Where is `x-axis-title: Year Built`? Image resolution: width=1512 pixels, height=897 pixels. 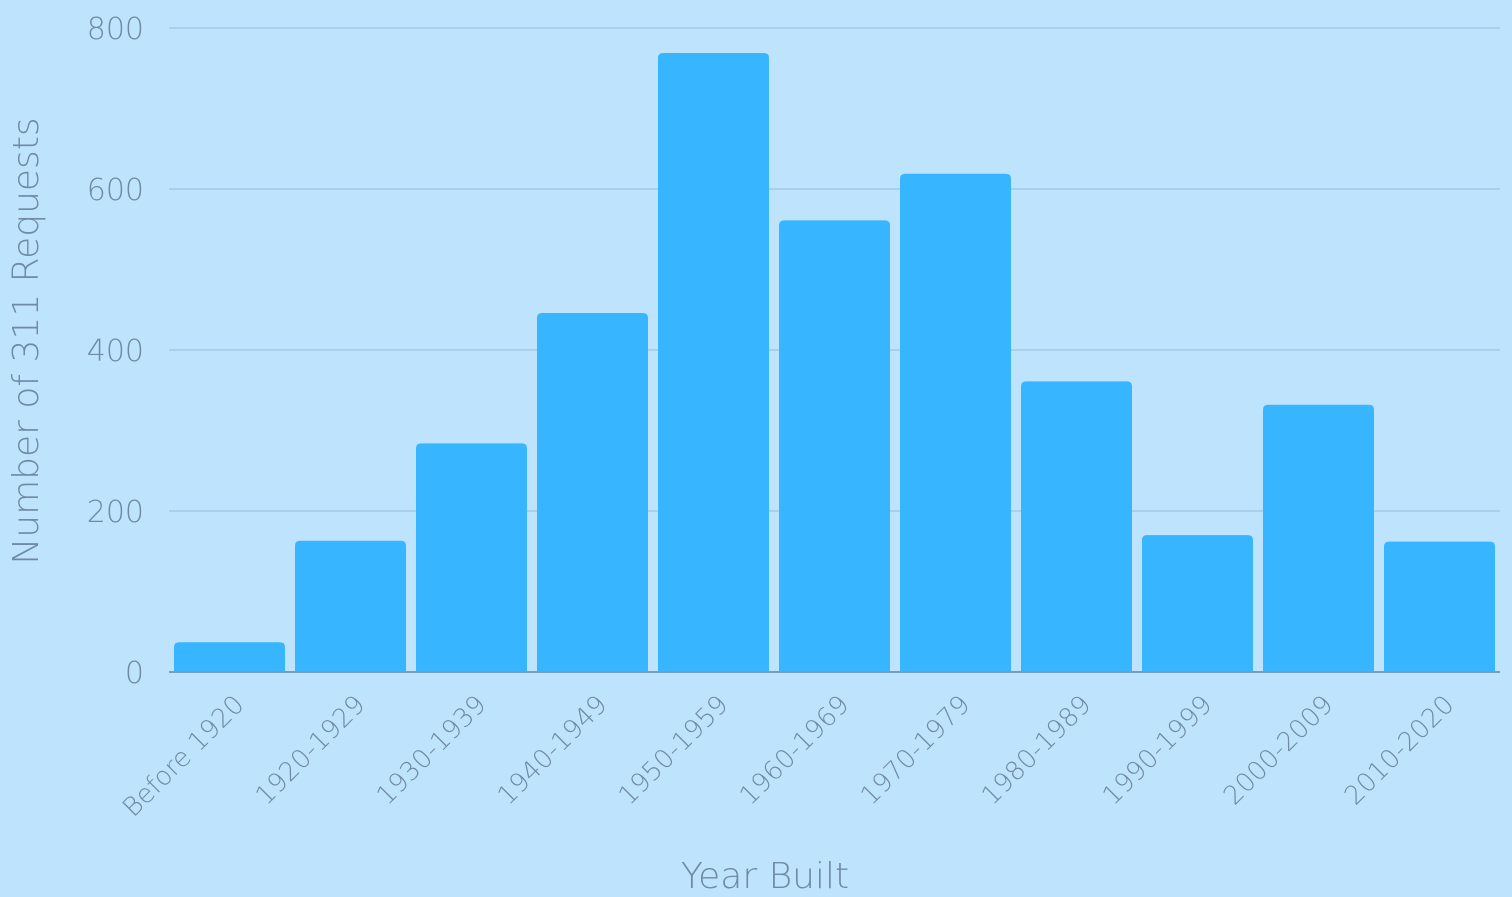
x-axis-title: Year Built is located at coordinates (765, 876).